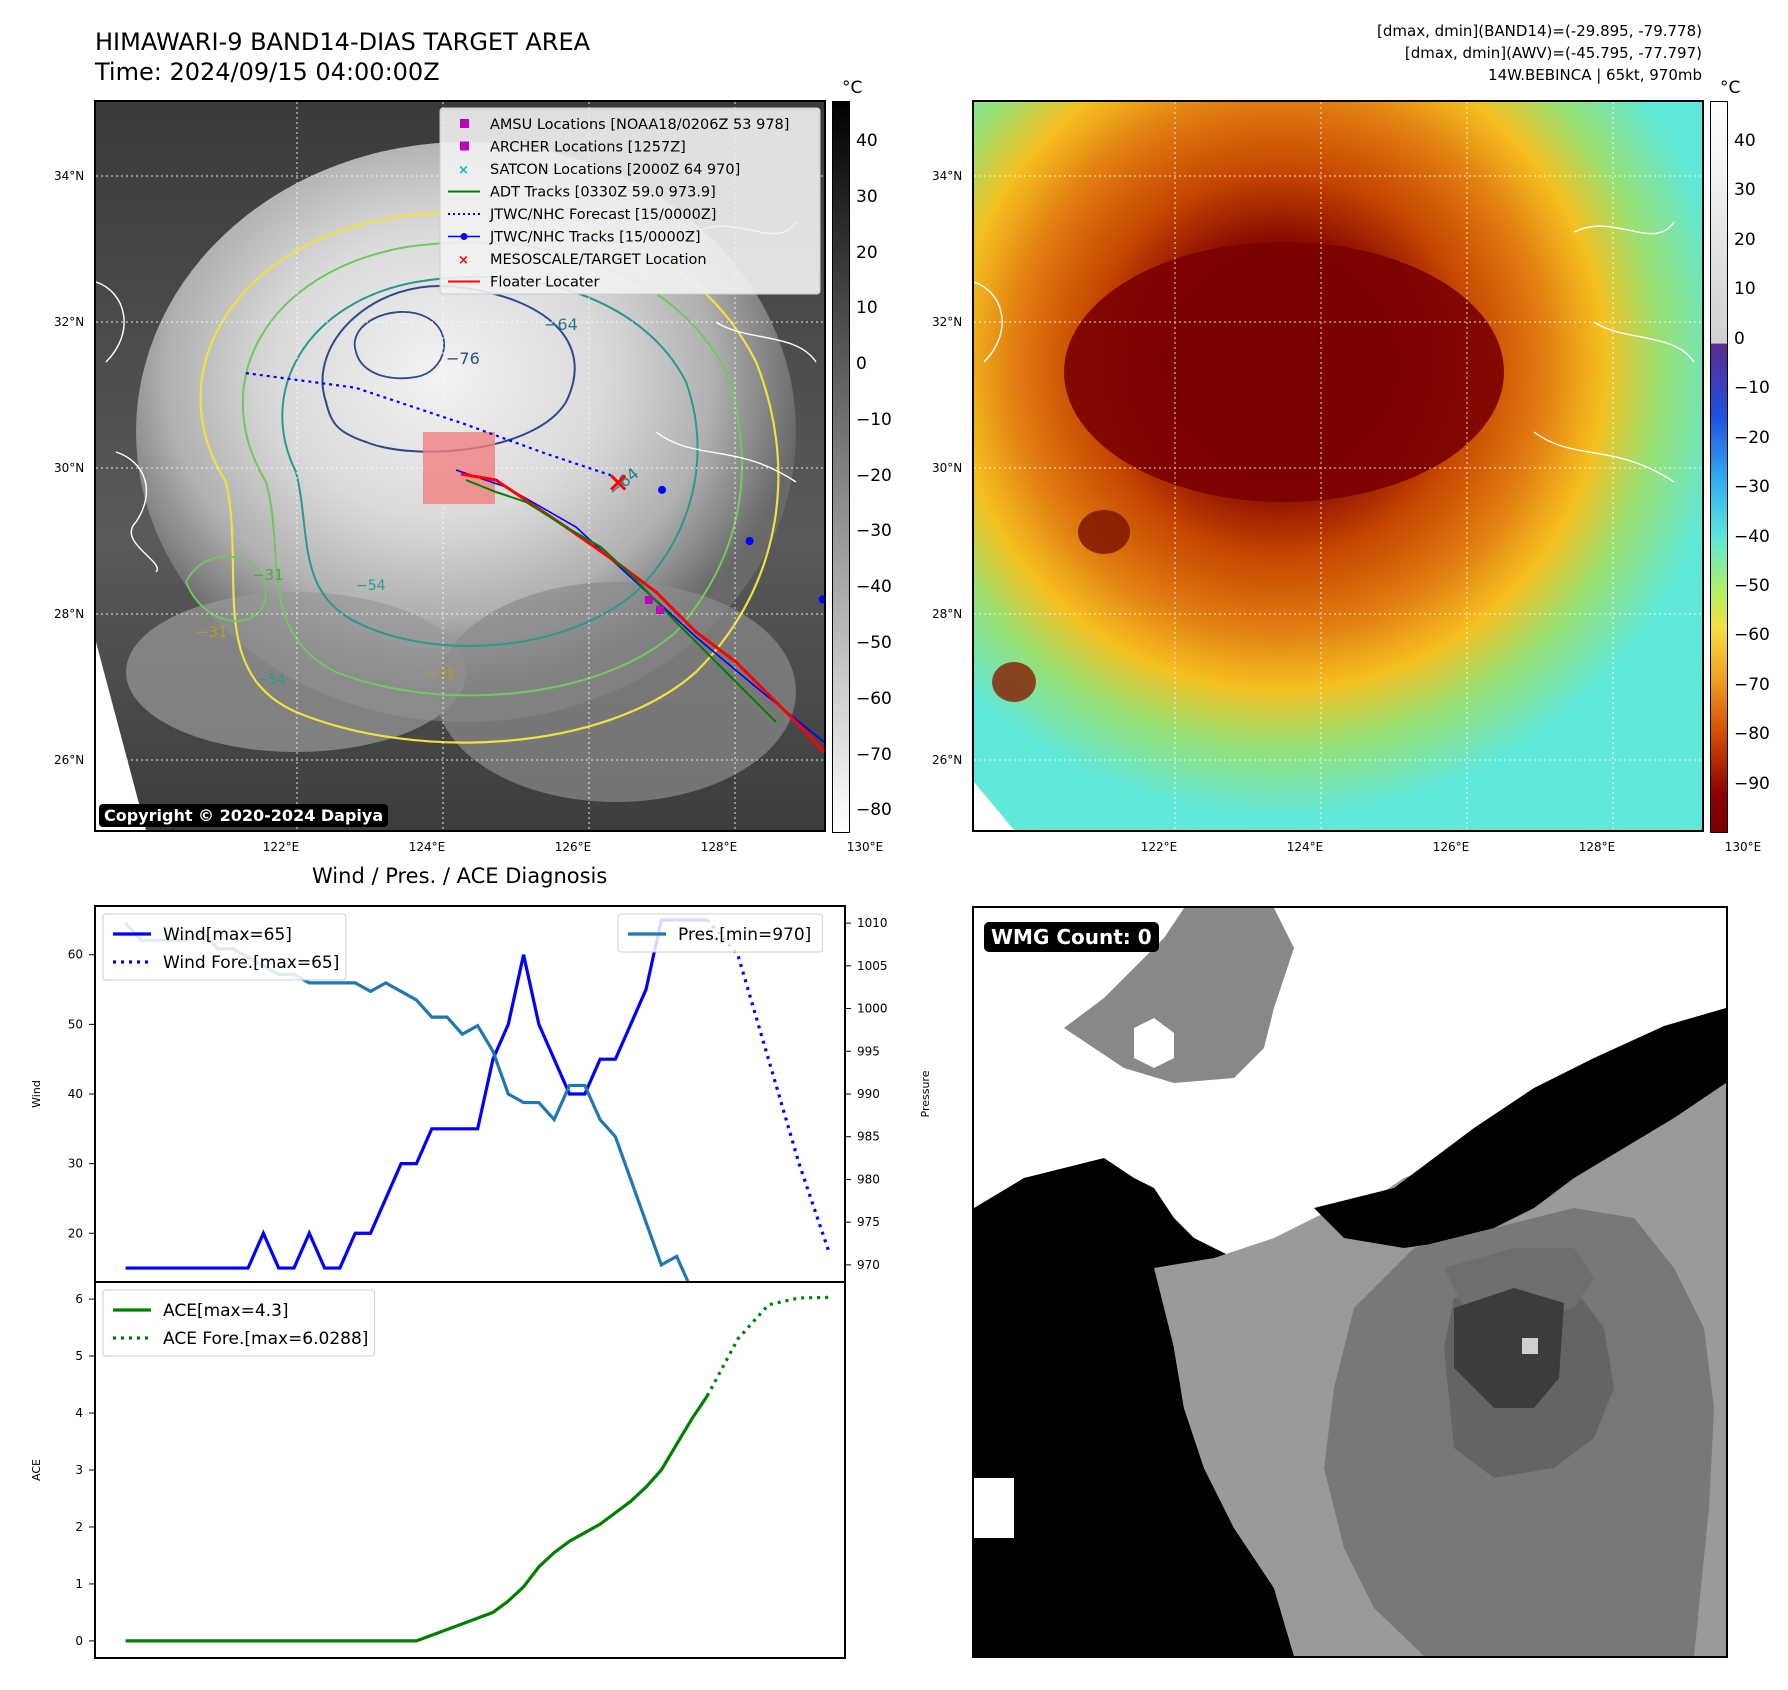  What do you see at coordinates (1595, 75) in the screenshot?
I see `info-storm: 14W.BEBINCA | 65kt, 970mb` at bounding box center [1595, 75].